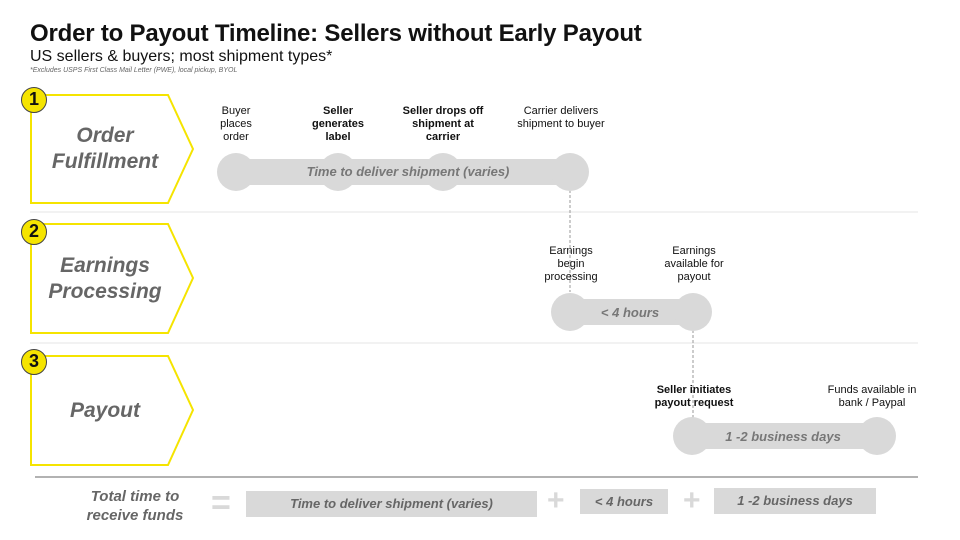 Image resolution: width=960 pixels, height=540 pixels. I want to click on total-term-payout: 1 -2 business days, so click(795, 501).